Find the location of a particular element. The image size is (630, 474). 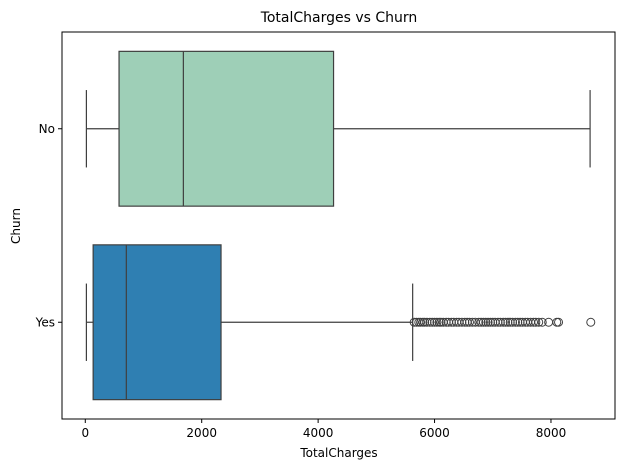

x-axis: 0 2000 4000 6000 8000 is located at coordinates (323, 429).